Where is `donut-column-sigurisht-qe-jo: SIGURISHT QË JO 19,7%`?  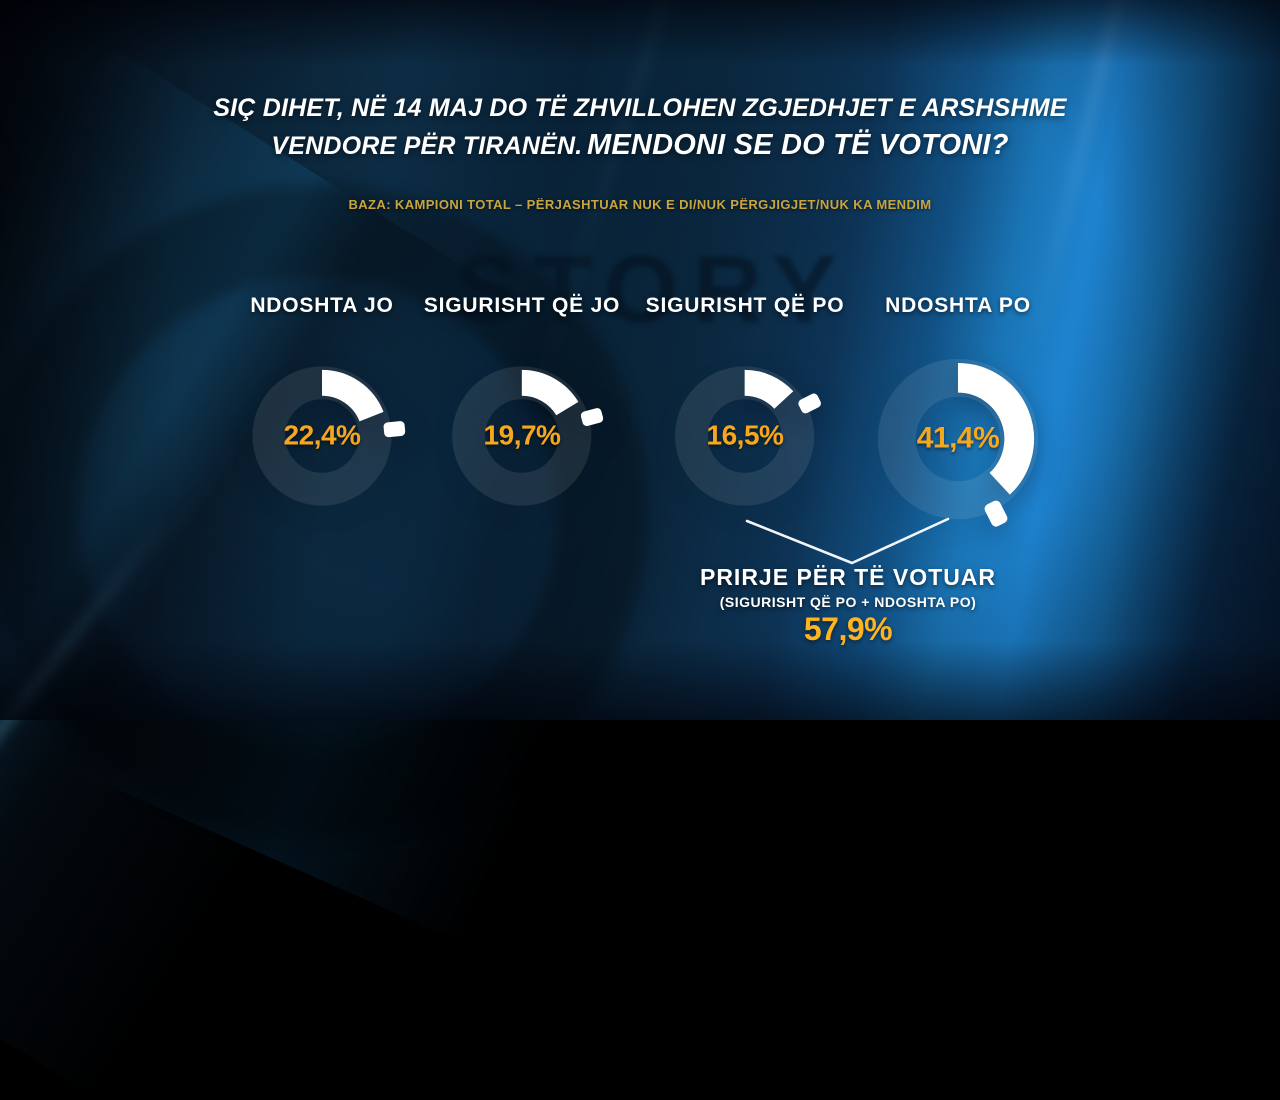 donut-column-sigurisht-qe-jo: SIGURISHT QË JO 19,7% is located at coordinates (522, 408).